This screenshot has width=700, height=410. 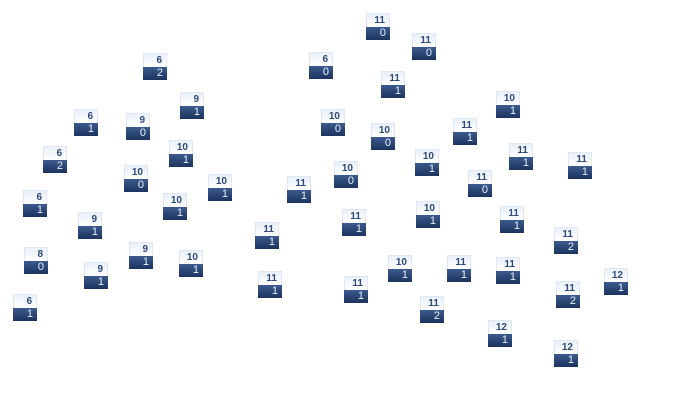 I want to click on node-header-value: 12, so click(x=616, y=275).